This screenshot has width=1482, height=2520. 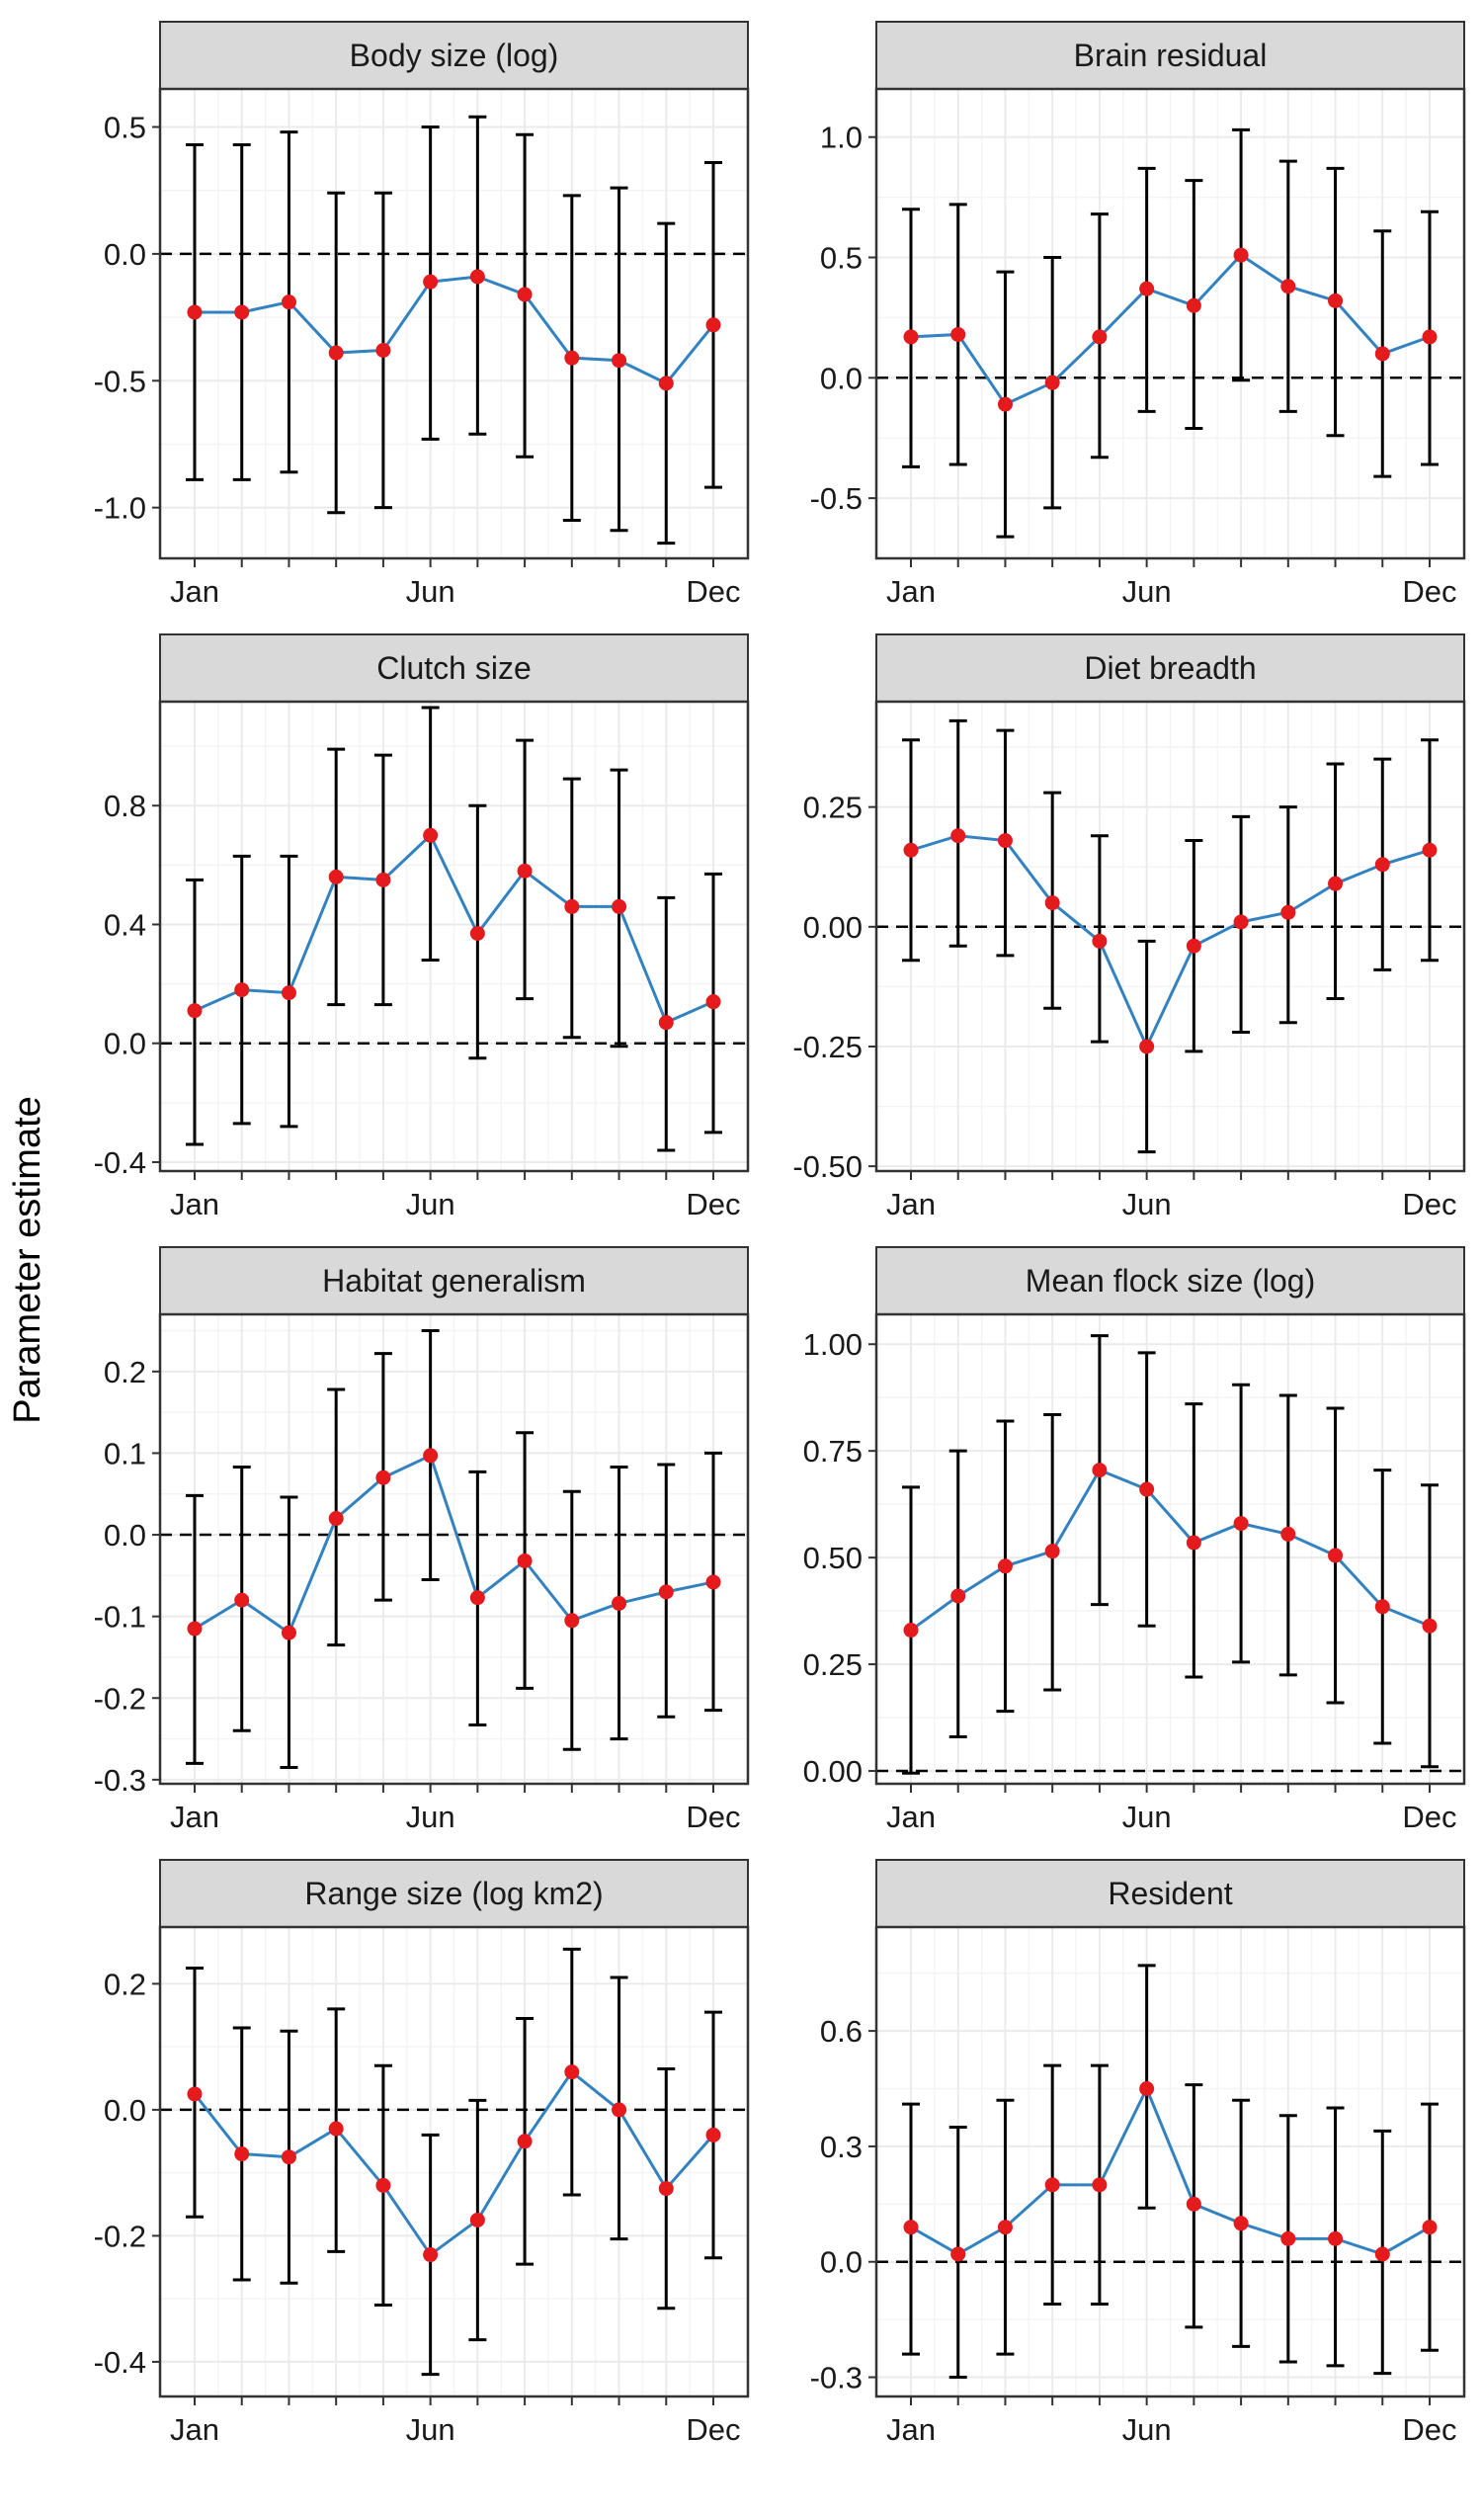 I want to click on facet-panel: Diet breadth -0.50 -0.25 0.00 0.25 Jan Jun Dec, so click(x=1129, y=927).